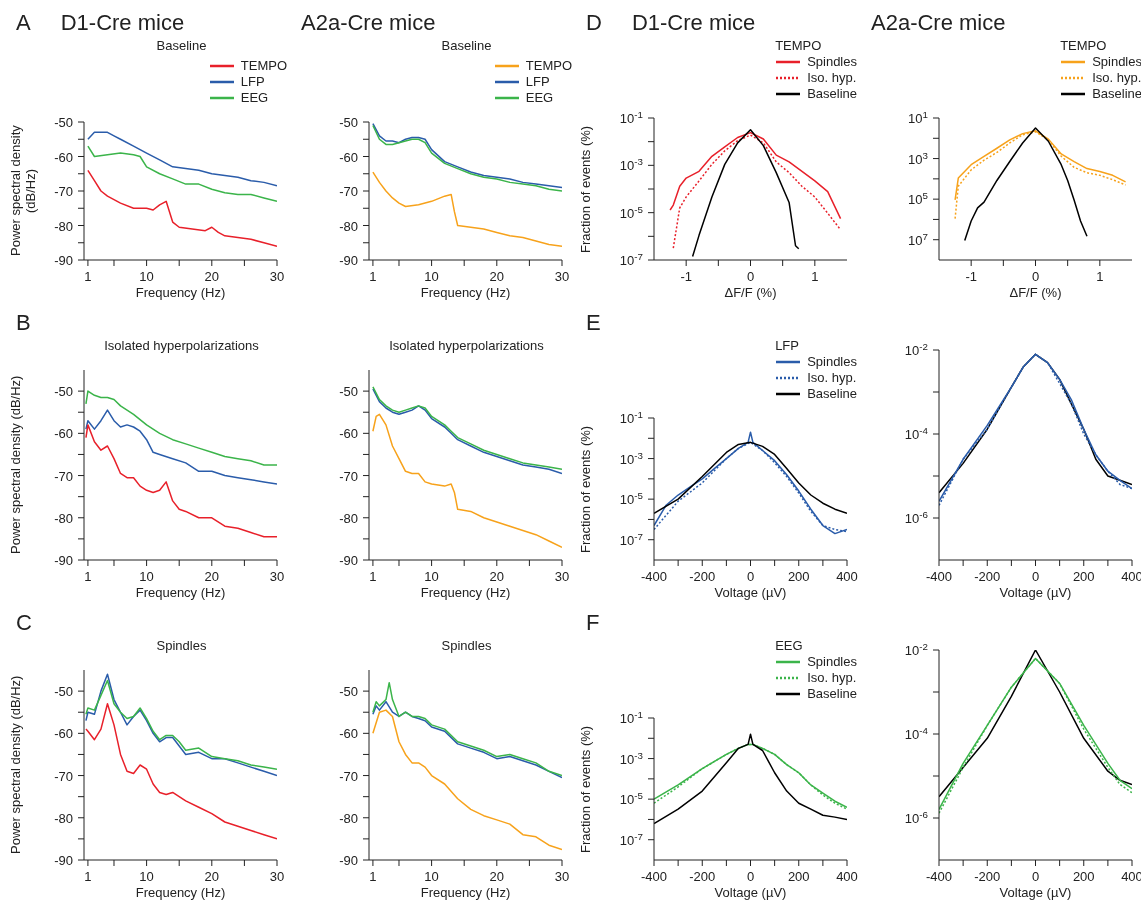  Describe the element at coordinates (916, 433) in the screenshot. I see `y-tick-label: 10$^{-4}$` at that location.